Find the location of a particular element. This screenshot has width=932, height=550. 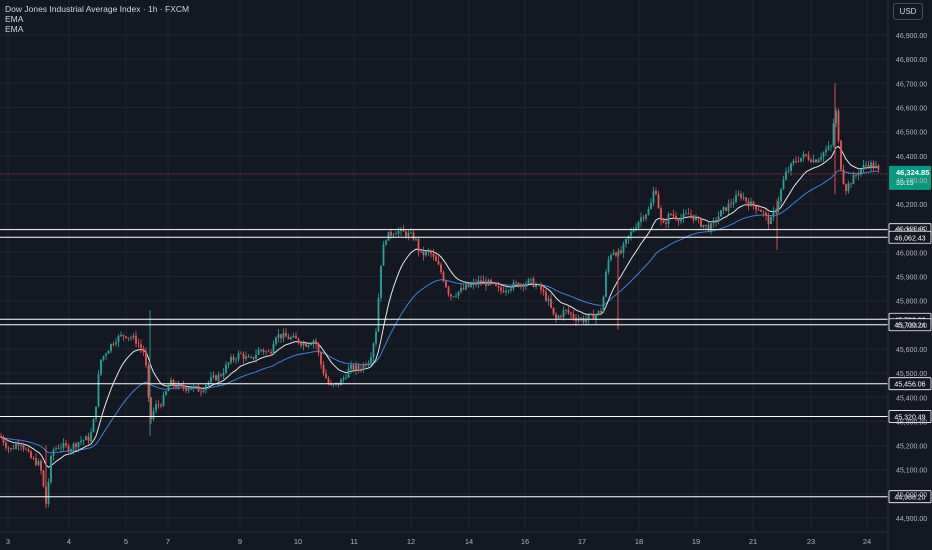

level-label: 46,062.43 is located at coordinates (909, 238).